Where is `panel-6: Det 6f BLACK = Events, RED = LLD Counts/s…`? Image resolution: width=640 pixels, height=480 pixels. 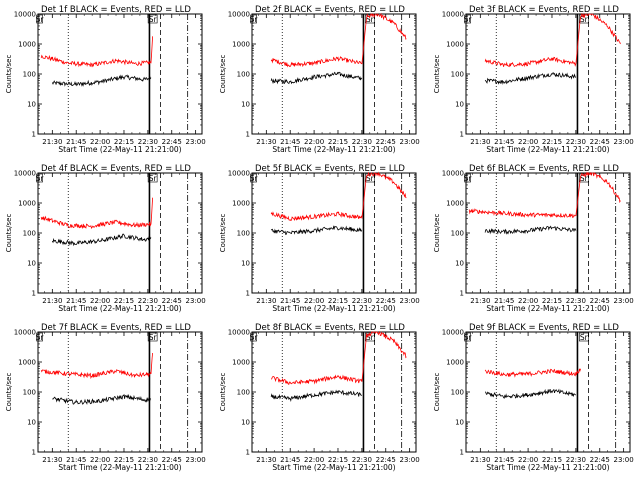
panel-6: Det 6f BLACK = Events, RED = LLD Counts/s… is located at coordinates (533, 238).